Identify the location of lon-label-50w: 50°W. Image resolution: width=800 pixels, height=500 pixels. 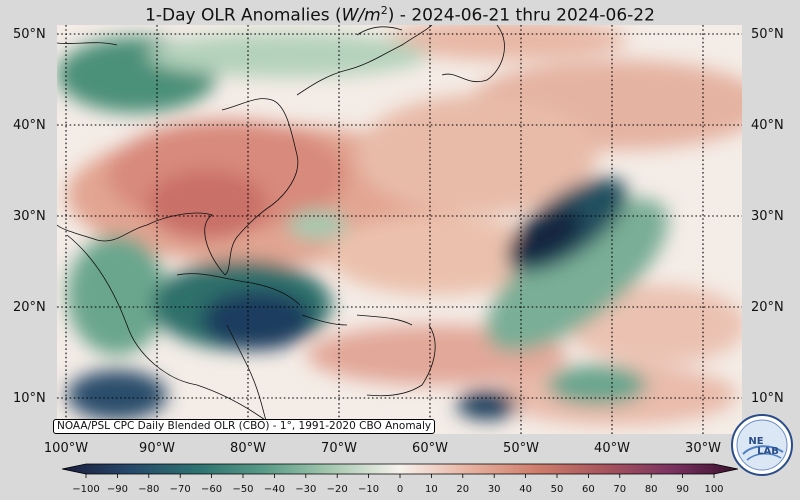
(521, 448).